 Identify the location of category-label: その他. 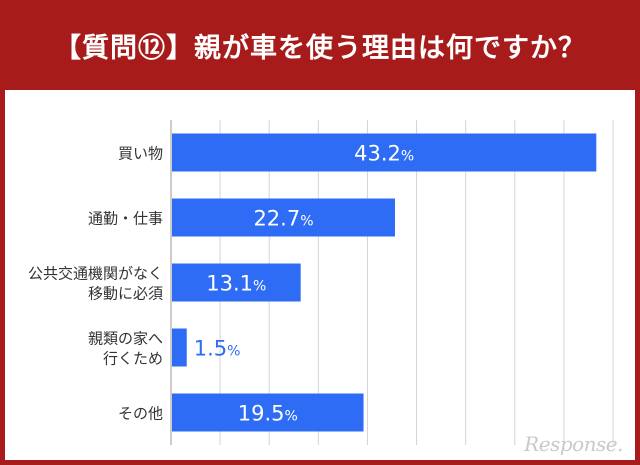
(140, 414).